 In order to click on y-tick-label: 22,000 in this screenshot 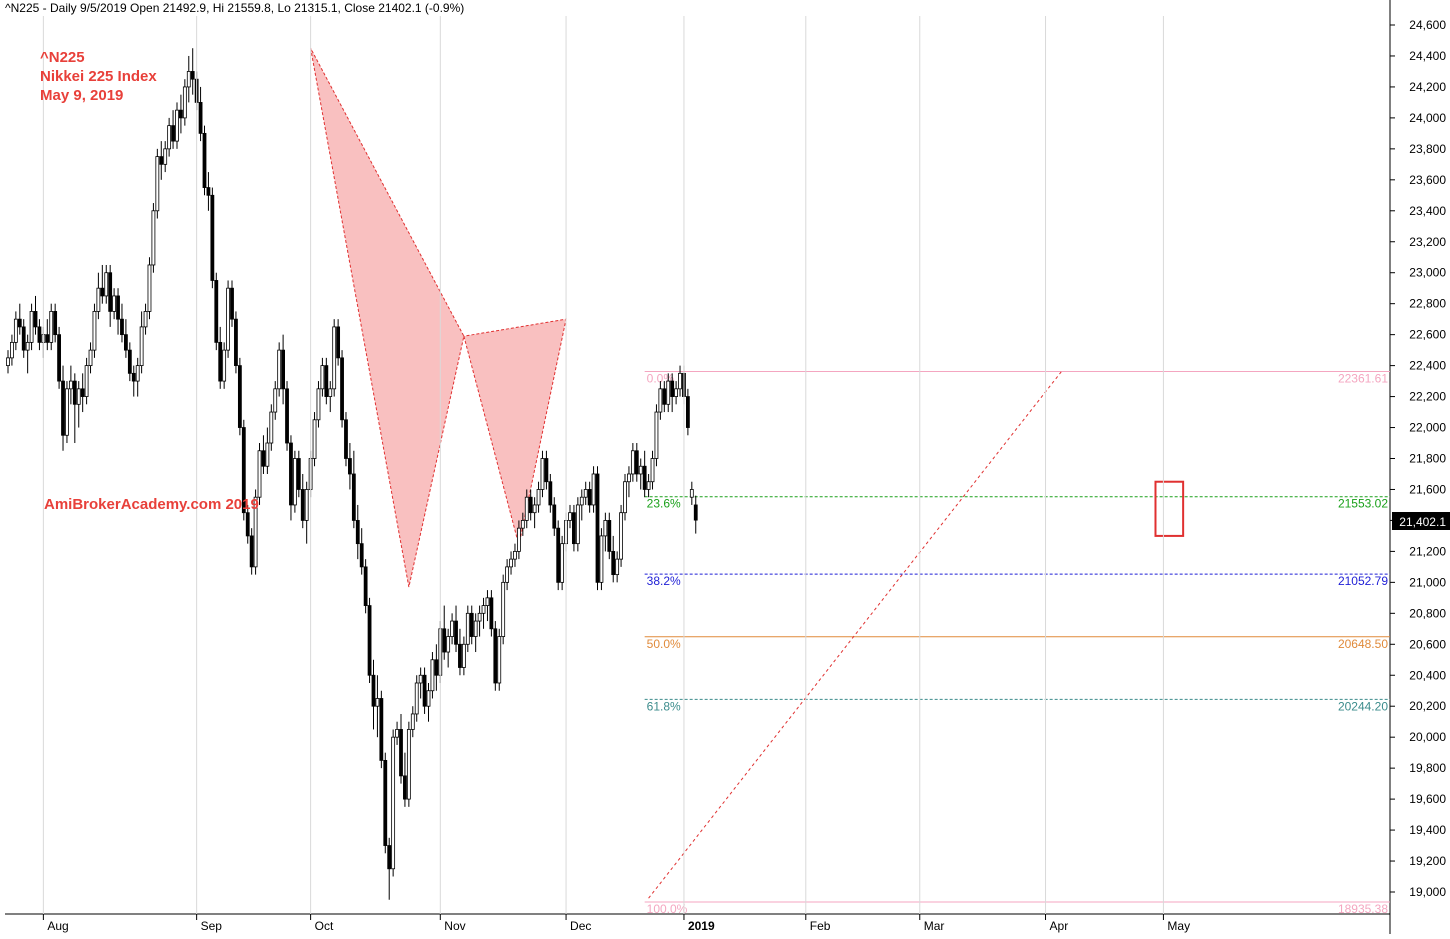, I will do `click(1427, 428)`.